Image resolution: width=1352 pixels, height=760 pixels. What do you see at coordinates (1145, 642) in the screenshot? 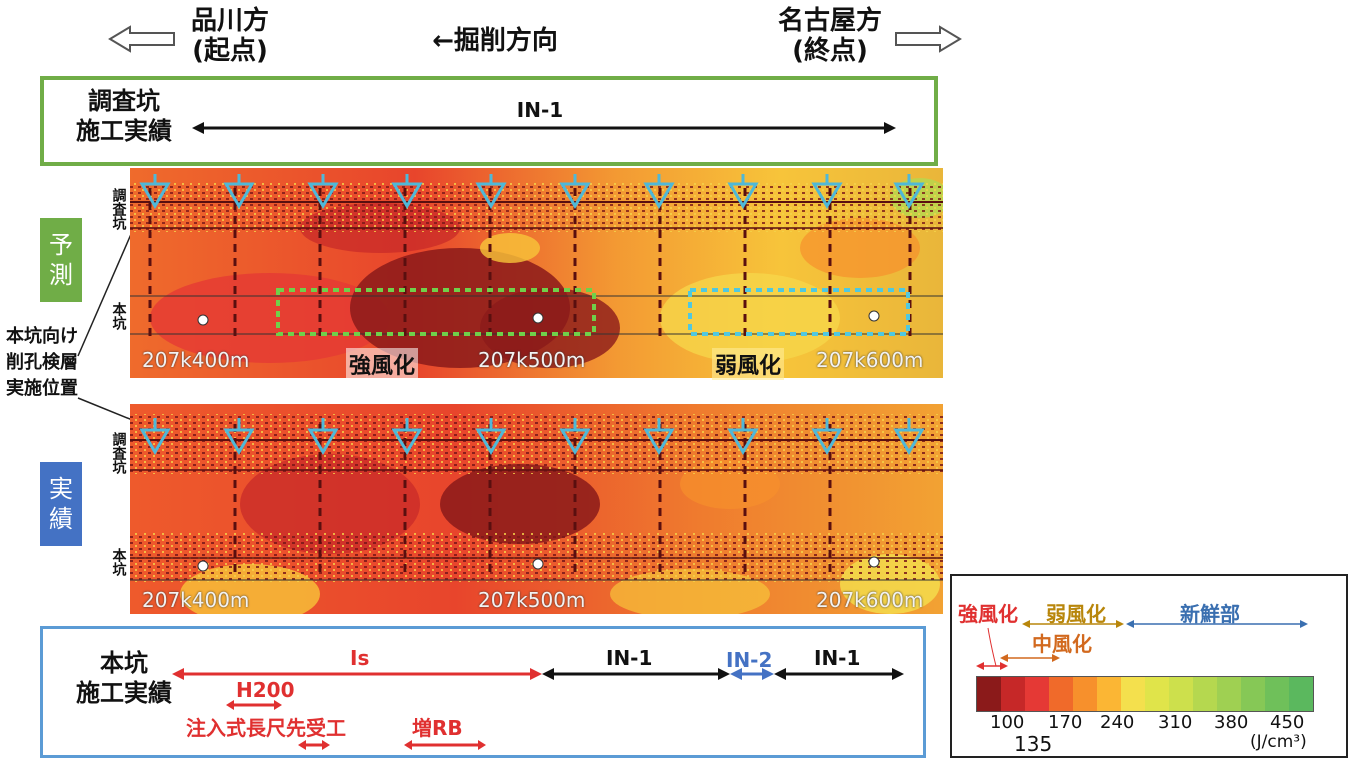
I see `legend-range-arrows` at bounding box center [1145, 642].